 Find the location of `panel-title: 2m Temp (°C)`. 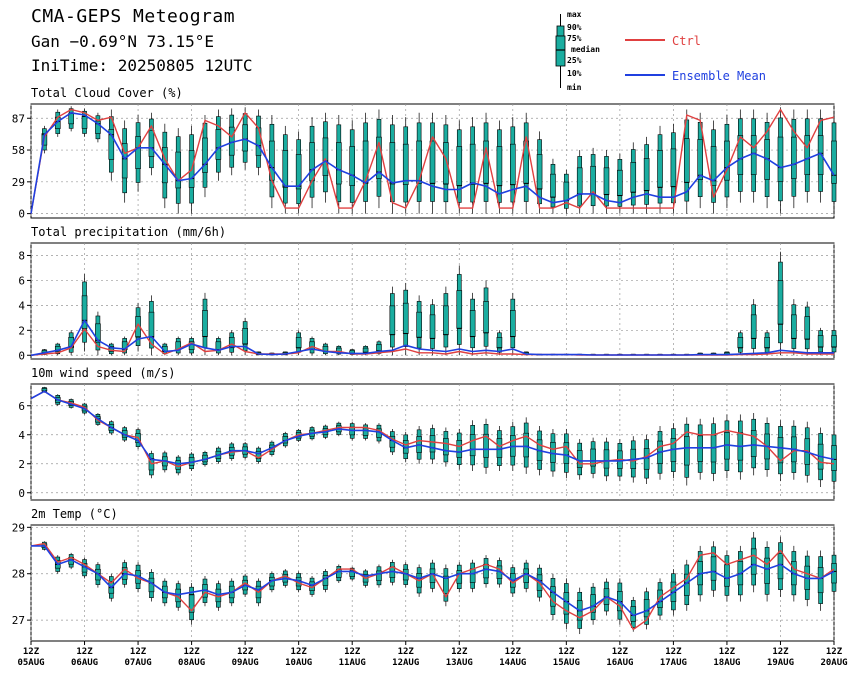

panel-title: 2m Temp (°C) is located at coordinates (74, 514).